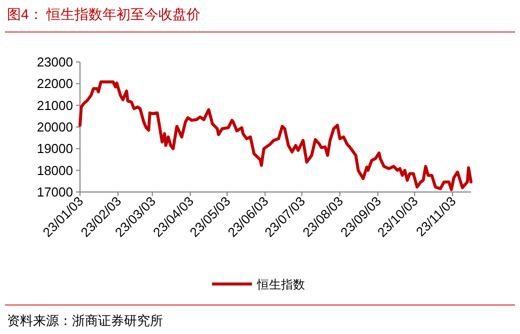  What do you see at coordinates (54, 148) in the screenshot?
I see `y-tick-label: 19000` at bounding box center [54, 148].